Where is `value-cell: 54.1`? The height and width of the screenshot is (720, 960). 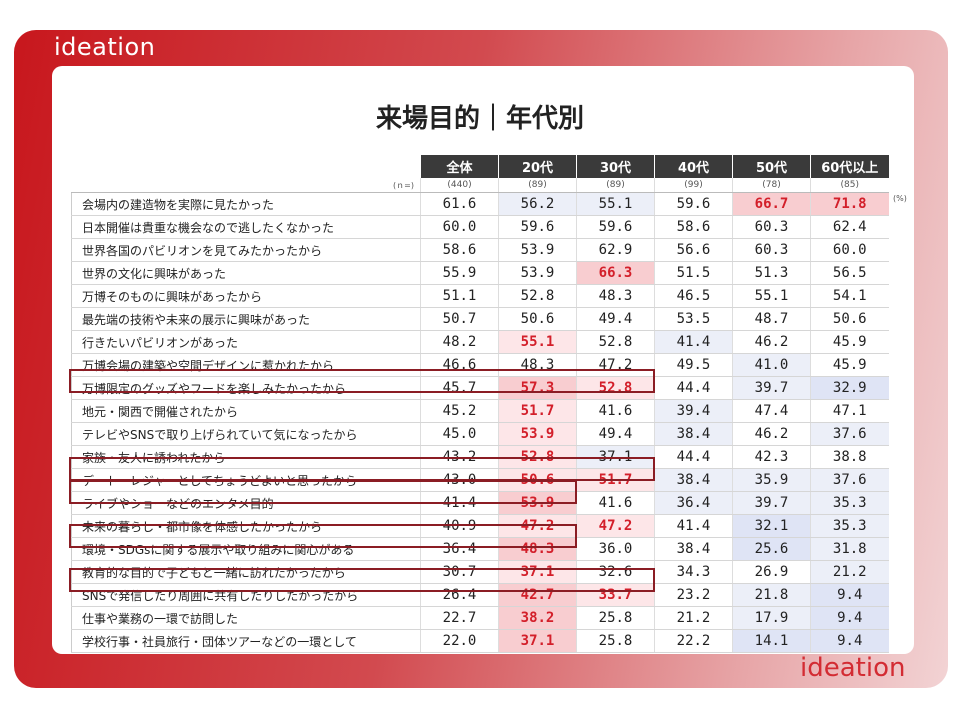
value-cell: 54.1 is located at coordinates (849, 296).